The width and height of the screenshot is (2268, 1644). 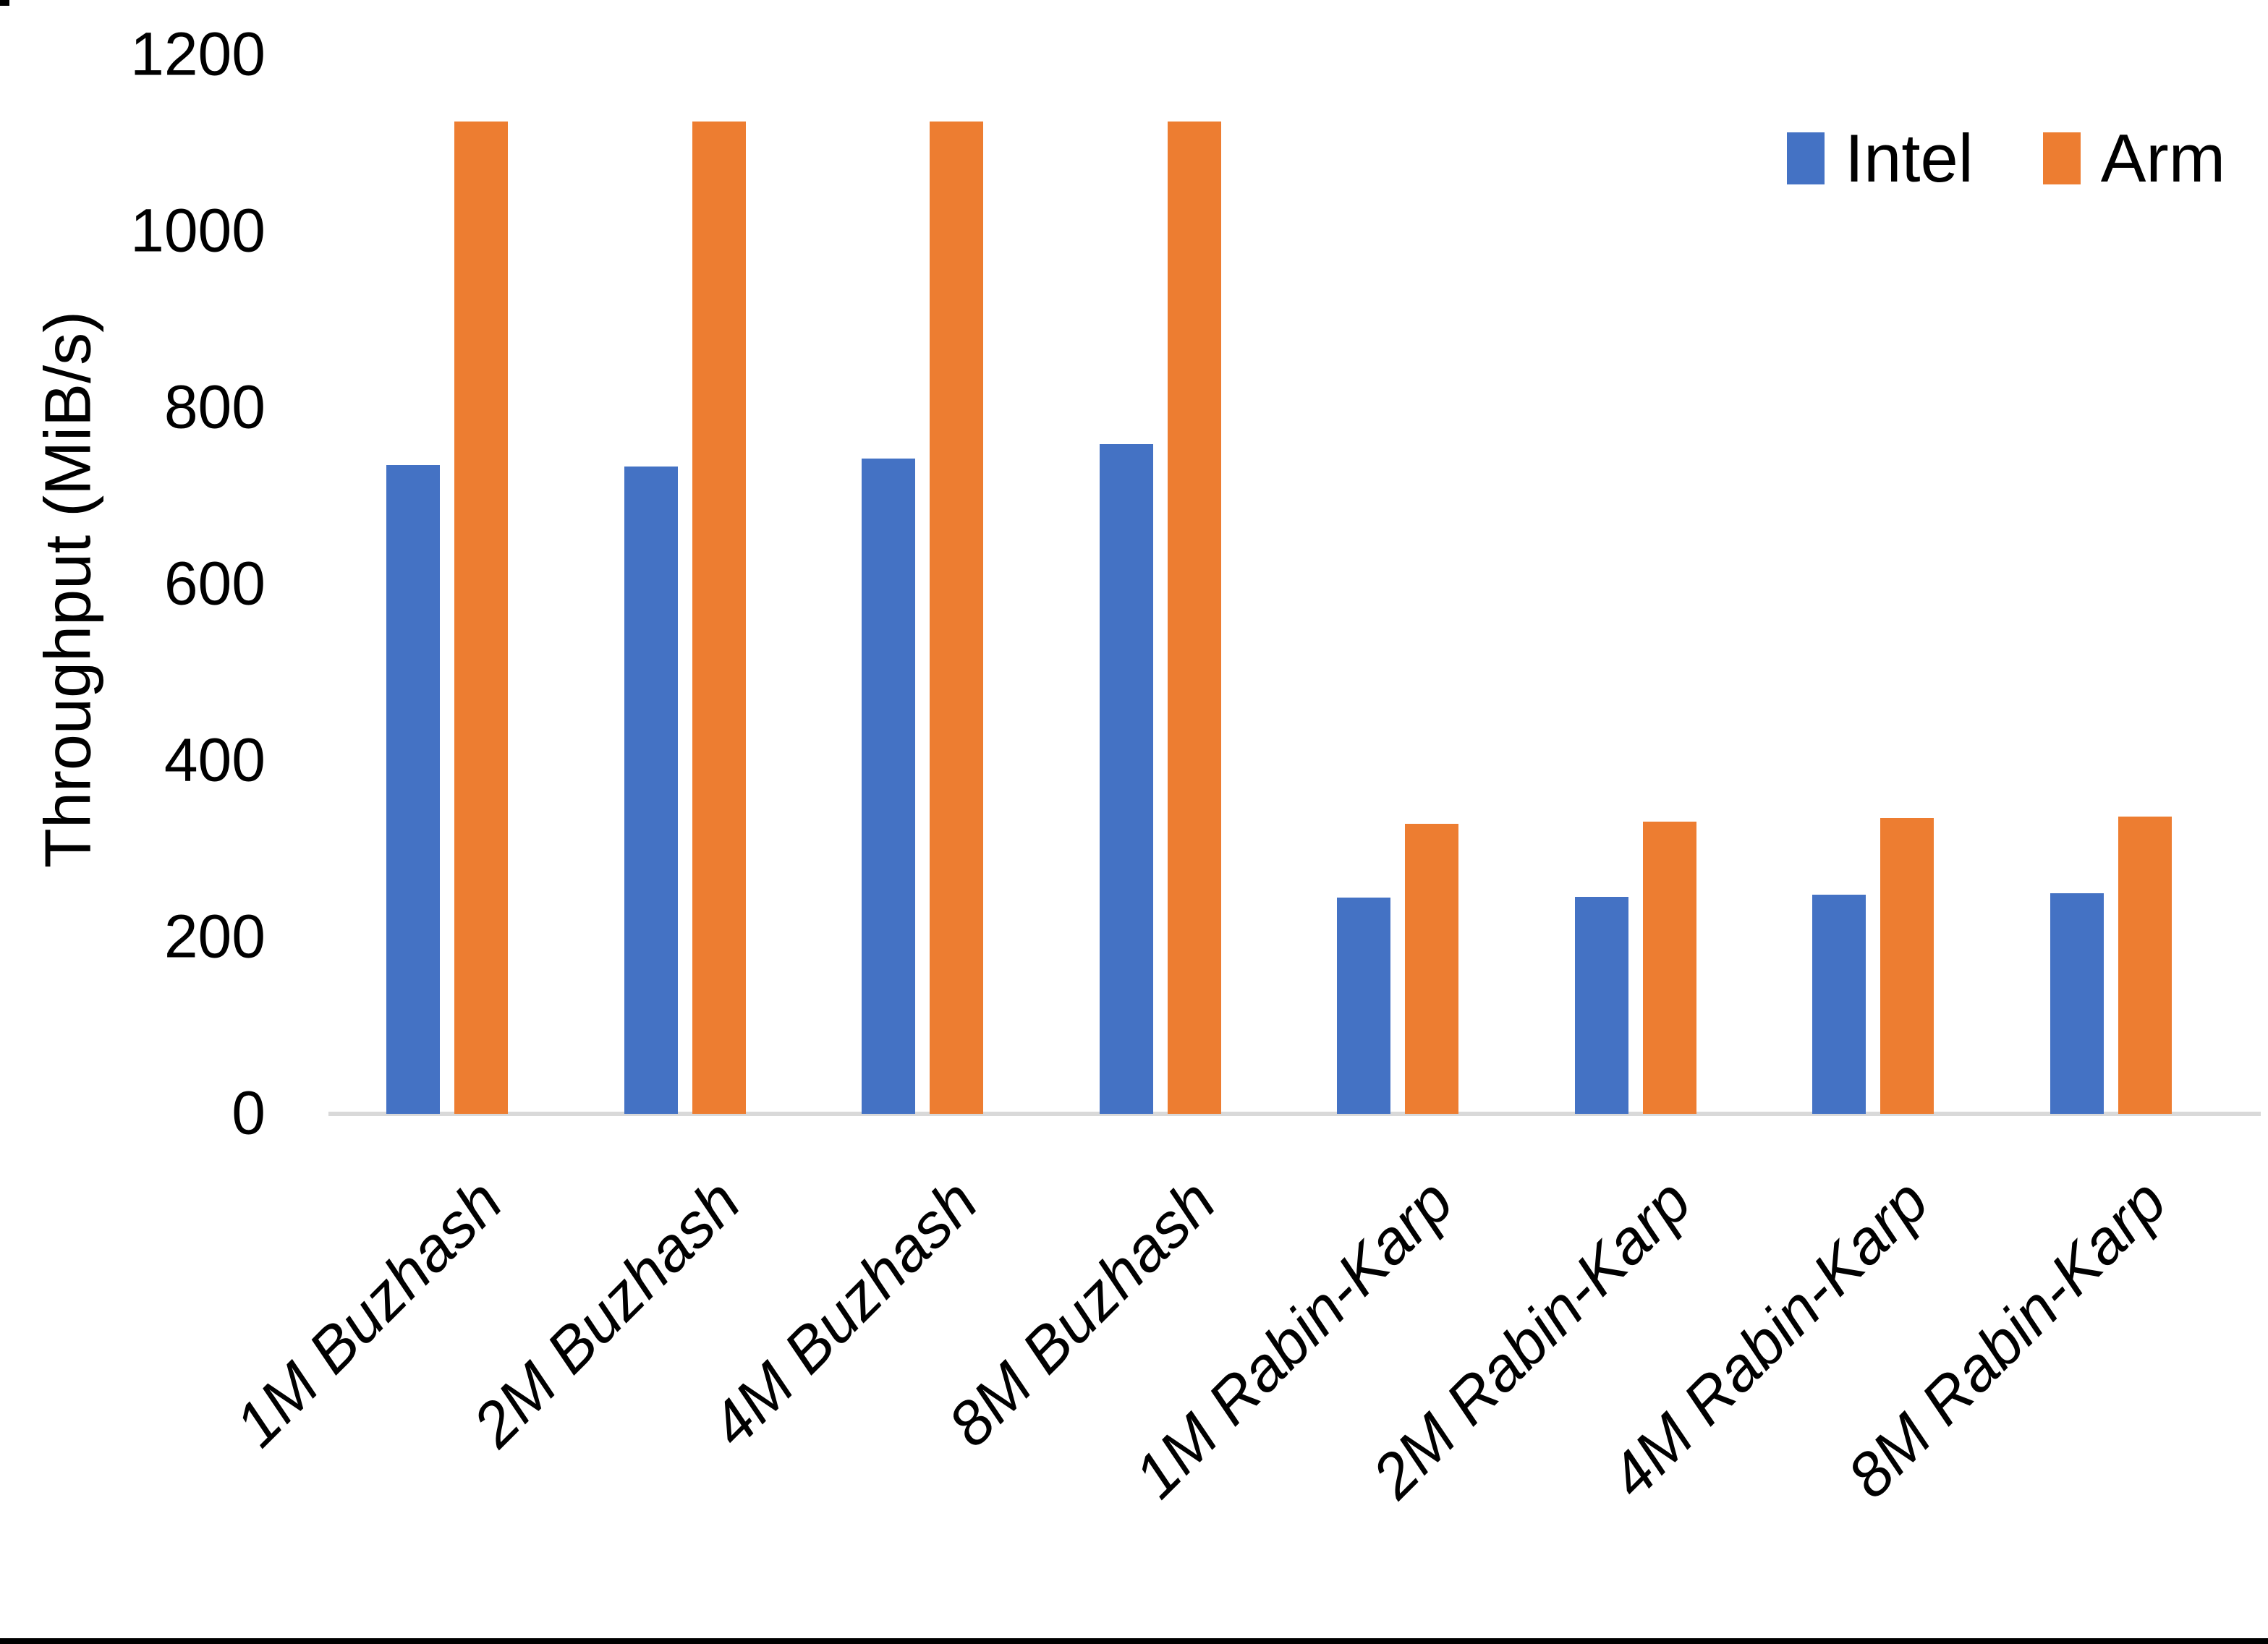 What do you see at coordinates (2162, 158) in the screenshot?
I see `legend-label-arm: Arm` at bounding box center [2162, 158].